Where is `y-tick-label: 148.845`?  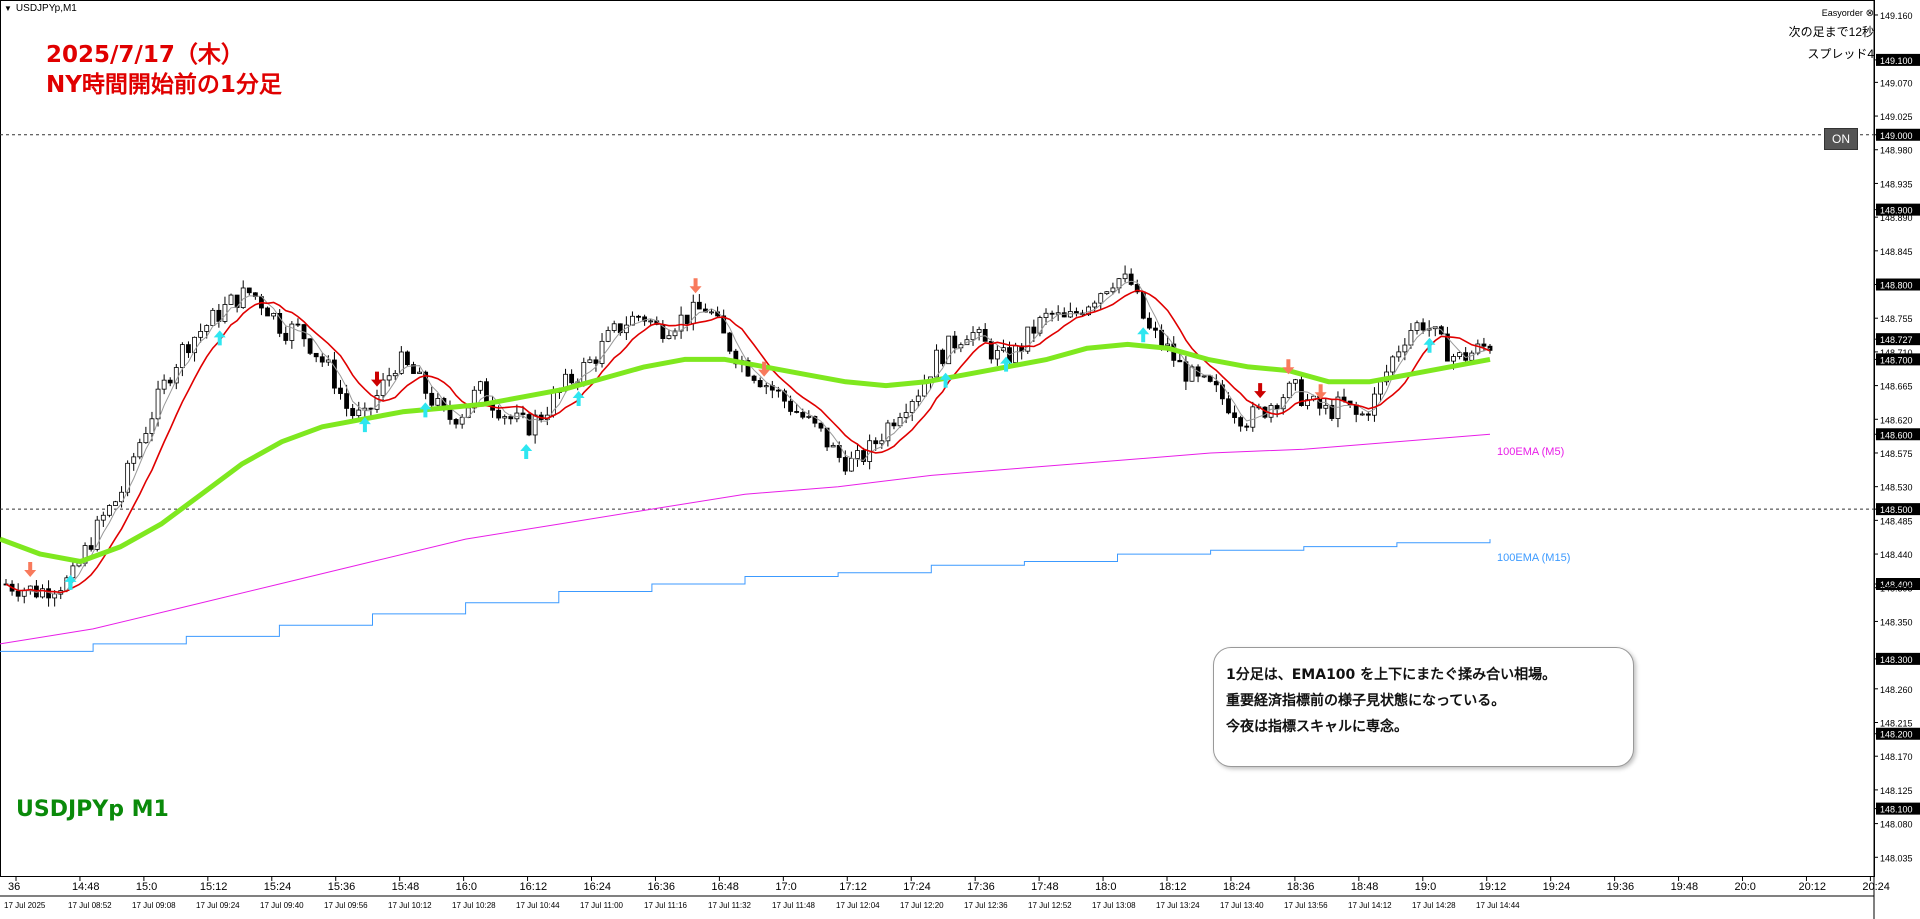
y-tick-label: 148.845 is located at coordinates (1896, 252).